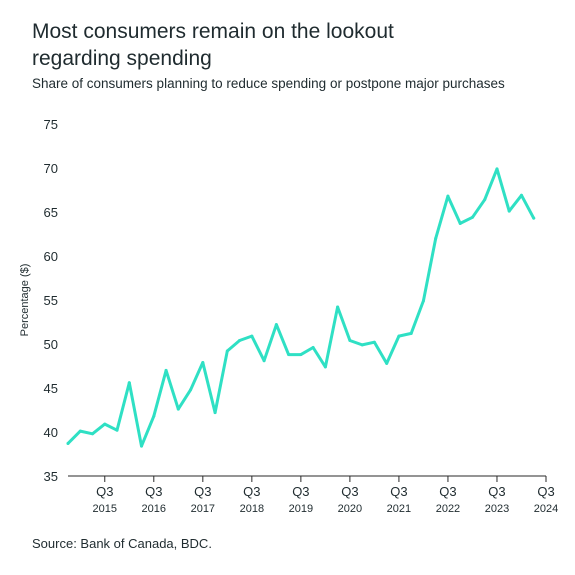 The height and width of the screenshot is (575, 575). What do you see at coordinates (105, 509) in the screenshot?
I see `x-tick-label-year: 2015` at bounding box center [105, 509].